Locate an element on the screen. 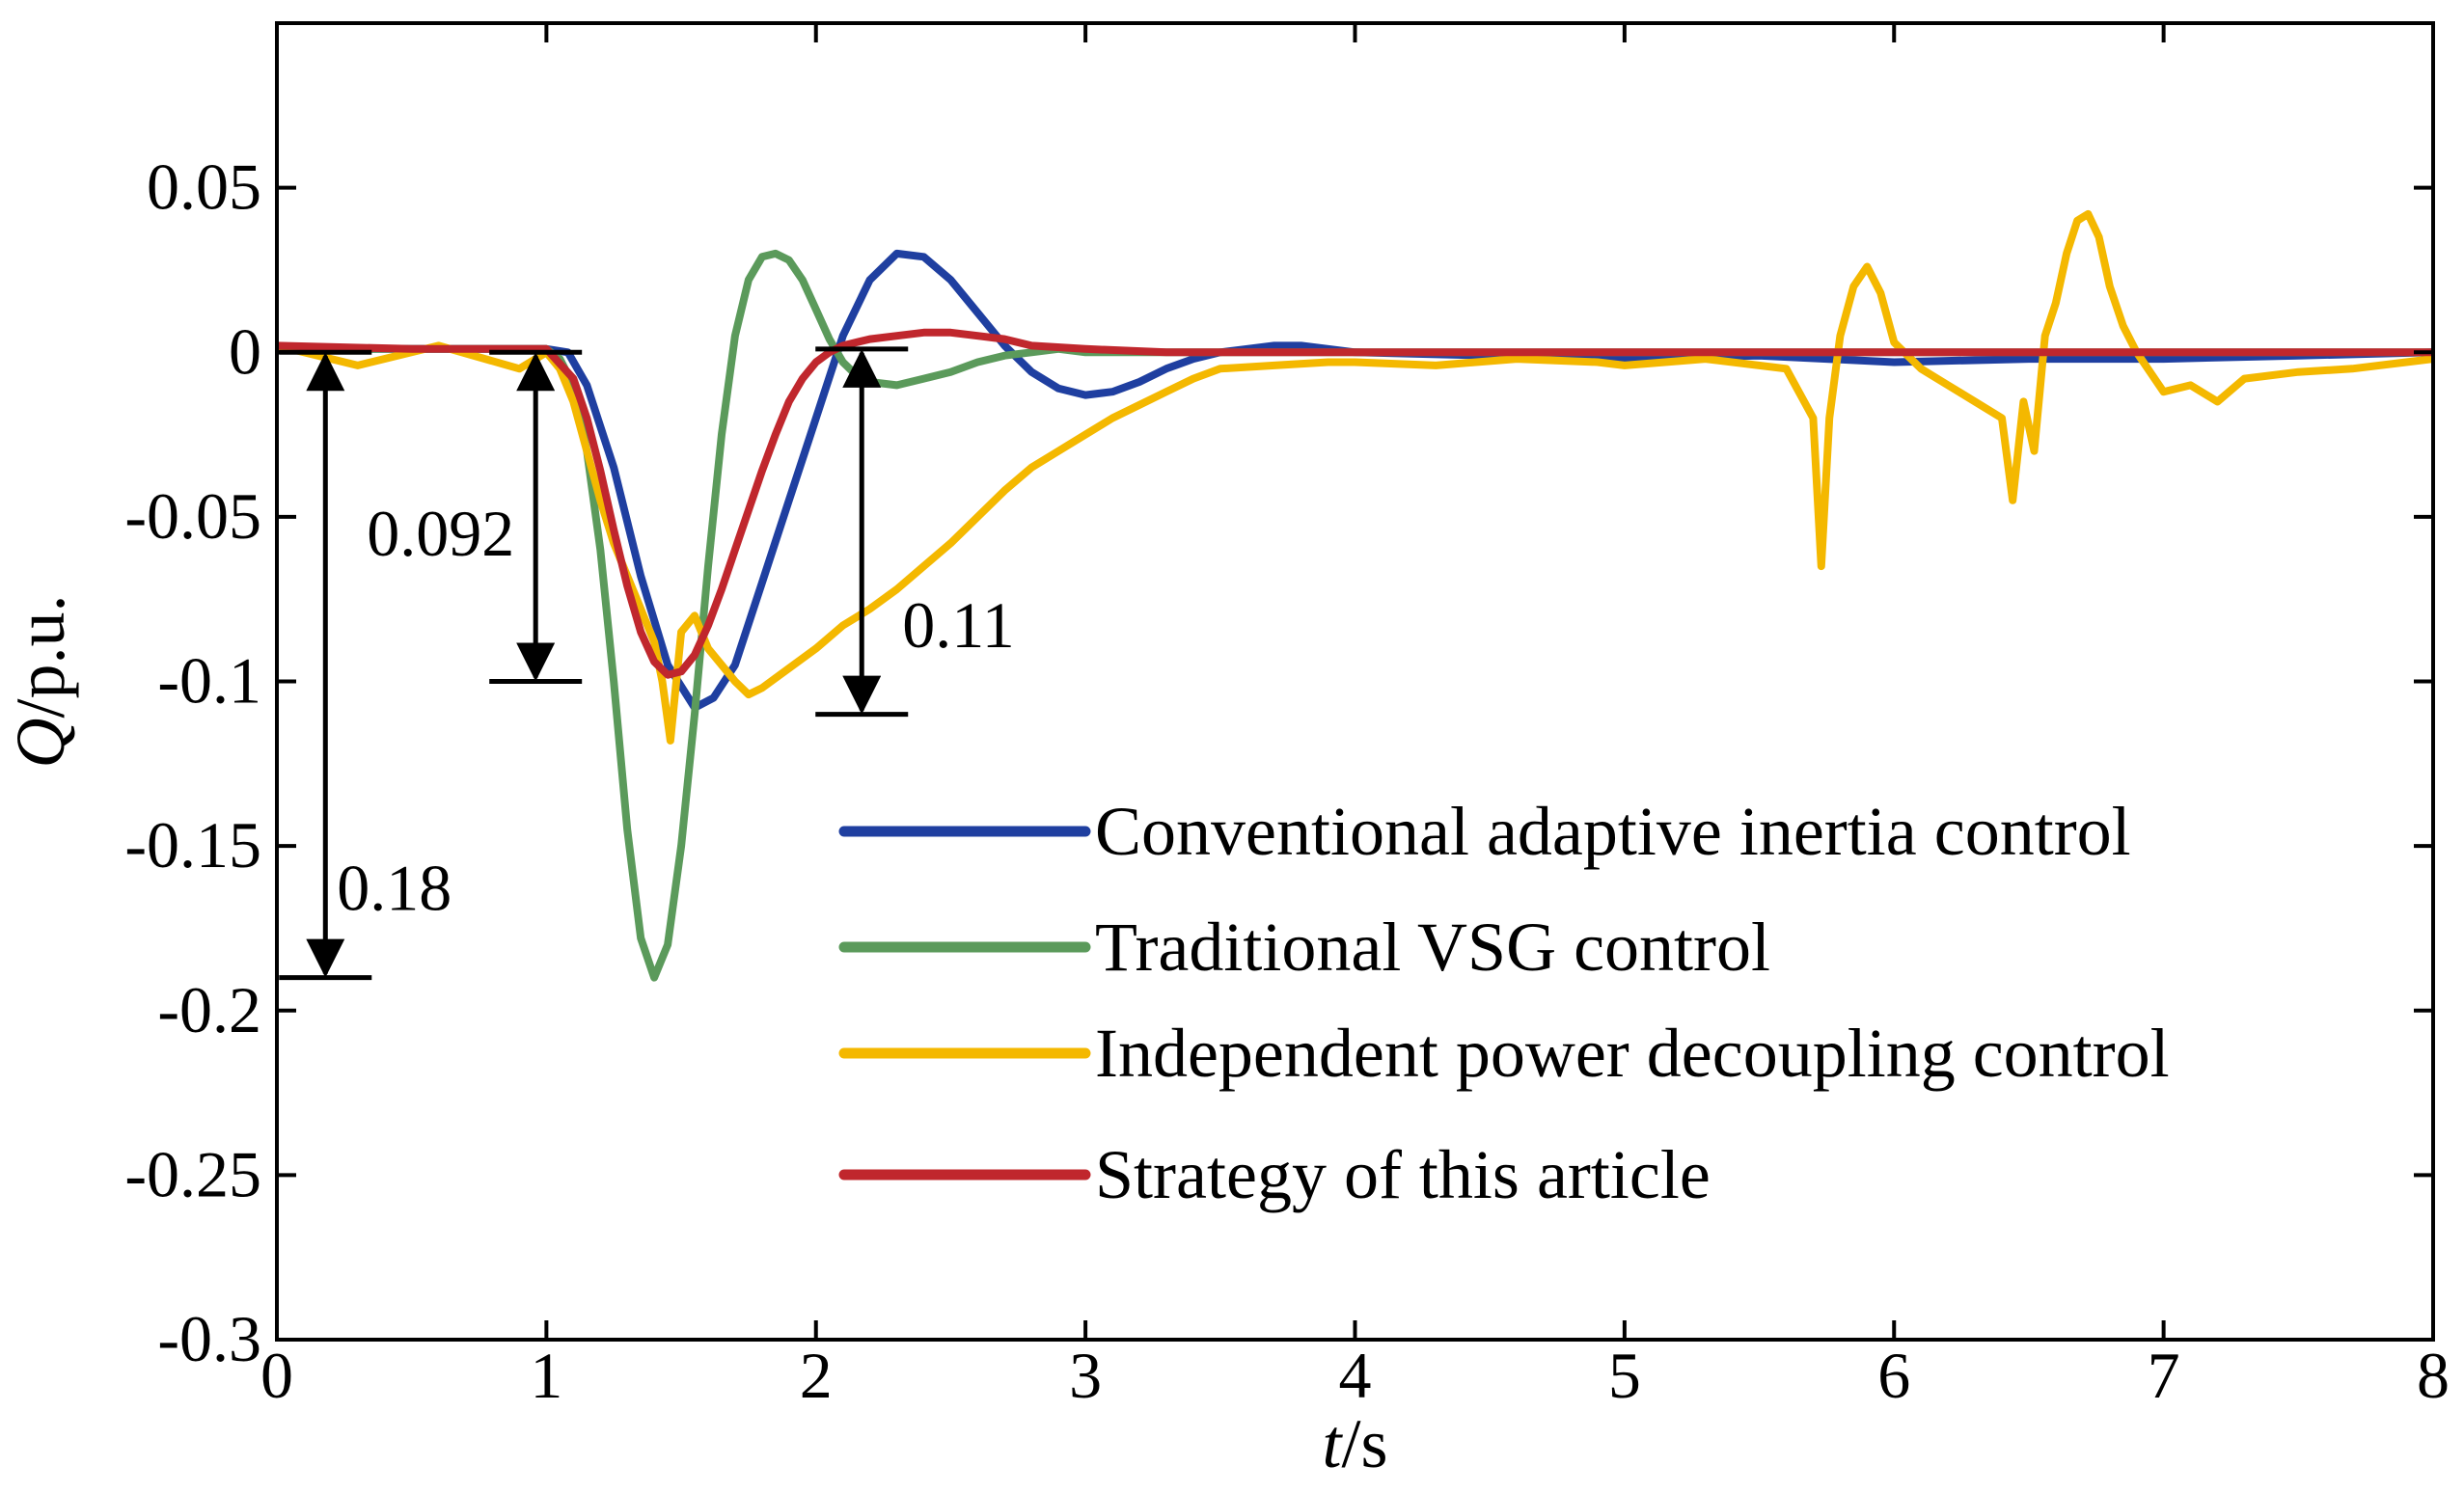 This screenshot has width=2464, height=1493. annotation-label-1: 0.18 is located at coordinates (394, 888).